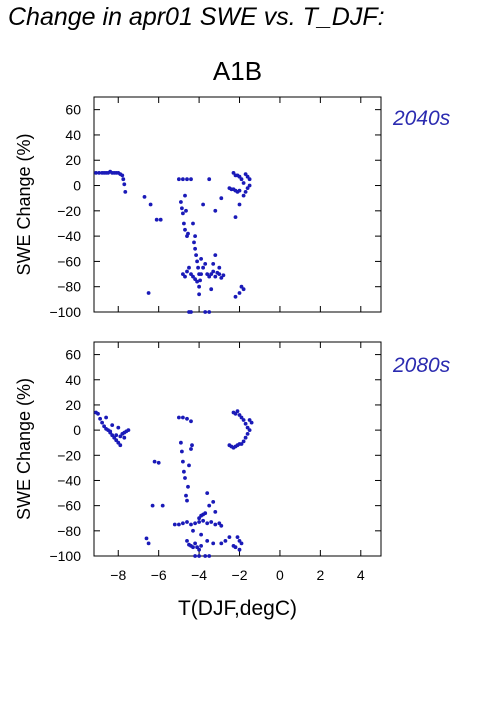  I want to click on y-tick-label: 0, so click(77, 186).